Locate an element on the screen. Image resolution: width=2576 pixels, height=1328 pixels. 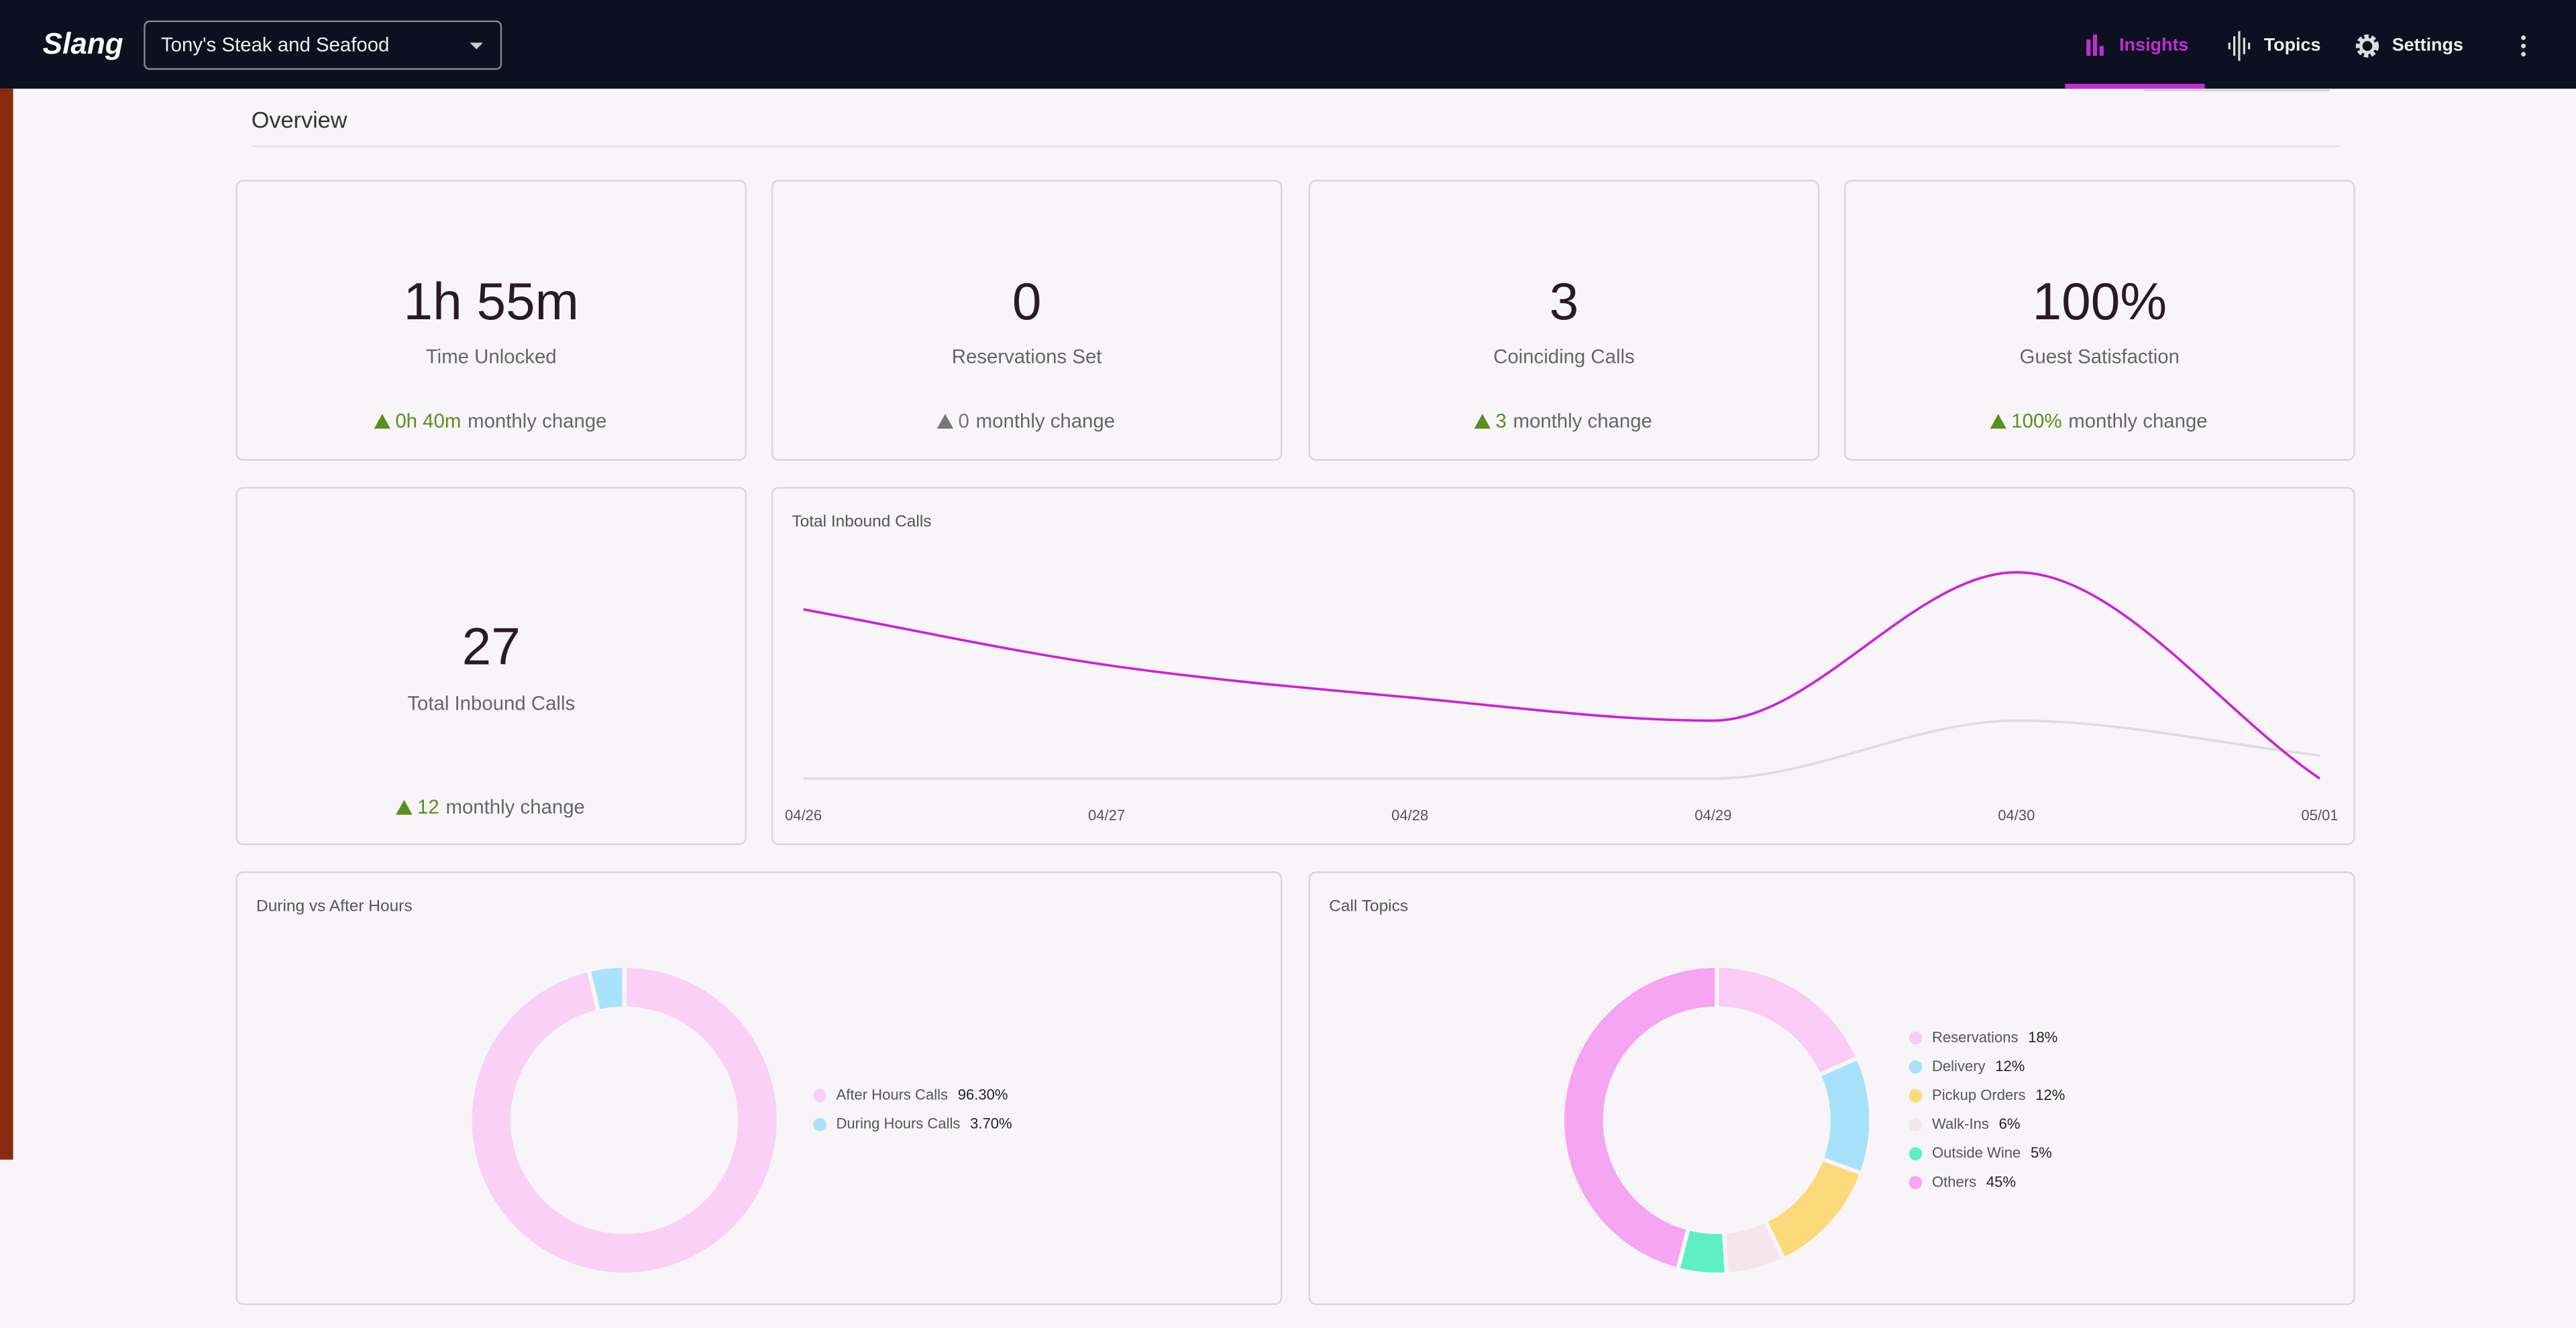
active-underline is located at coordinates (2135, 86).